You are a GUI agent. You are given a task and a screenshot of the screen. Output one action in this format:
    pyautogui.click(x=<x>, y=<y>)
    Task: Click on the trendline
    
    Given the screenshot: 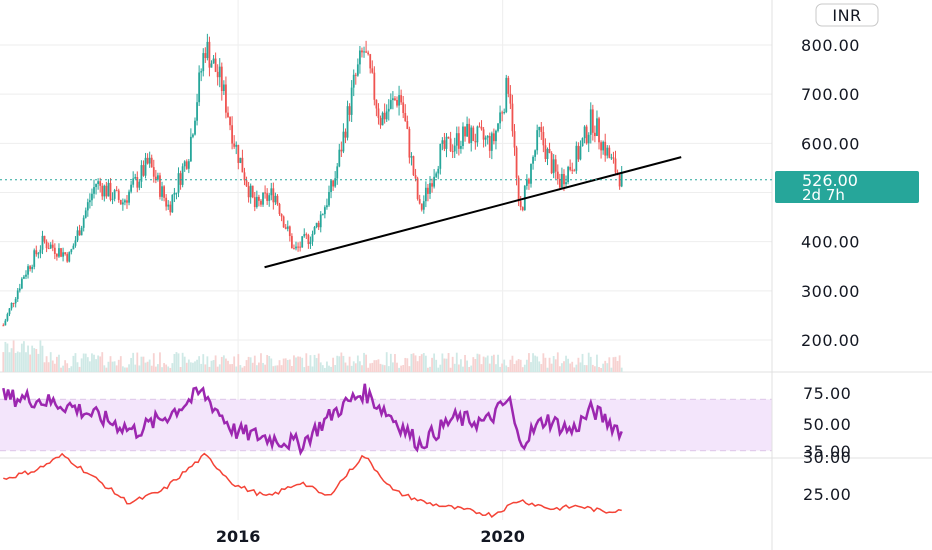 What is the action you would take?
    pyautogui.click(x=473, y=212)
    